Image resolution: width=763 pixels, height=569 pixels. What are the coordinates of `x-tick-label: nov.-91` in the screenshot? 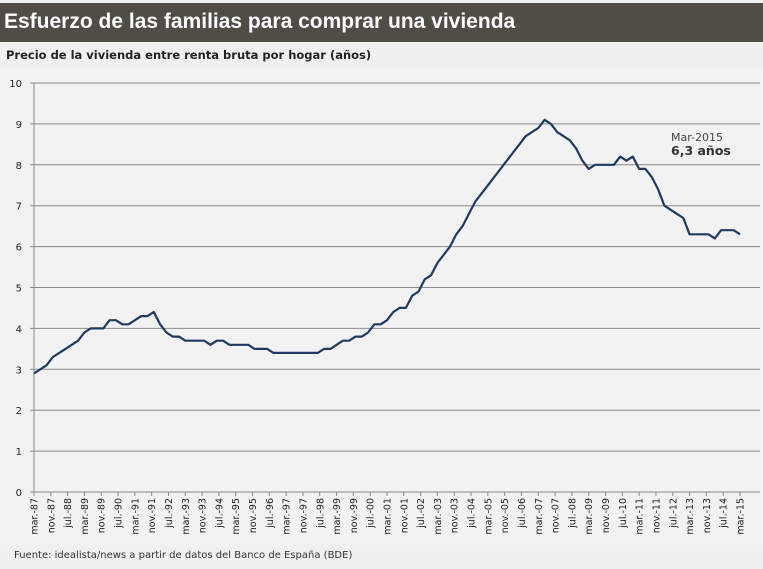 It's located at (152, 515).